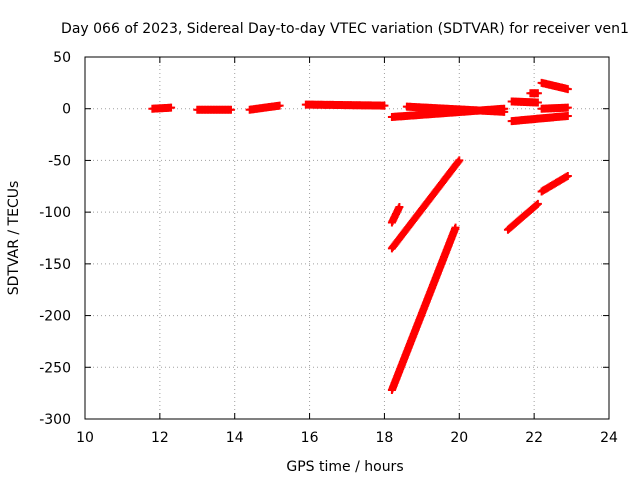 This screenshot has height=480, width=640. Describe the element at coordinates (160, 438) in the screenshot. I see `x-tick-label: 12` at that location.